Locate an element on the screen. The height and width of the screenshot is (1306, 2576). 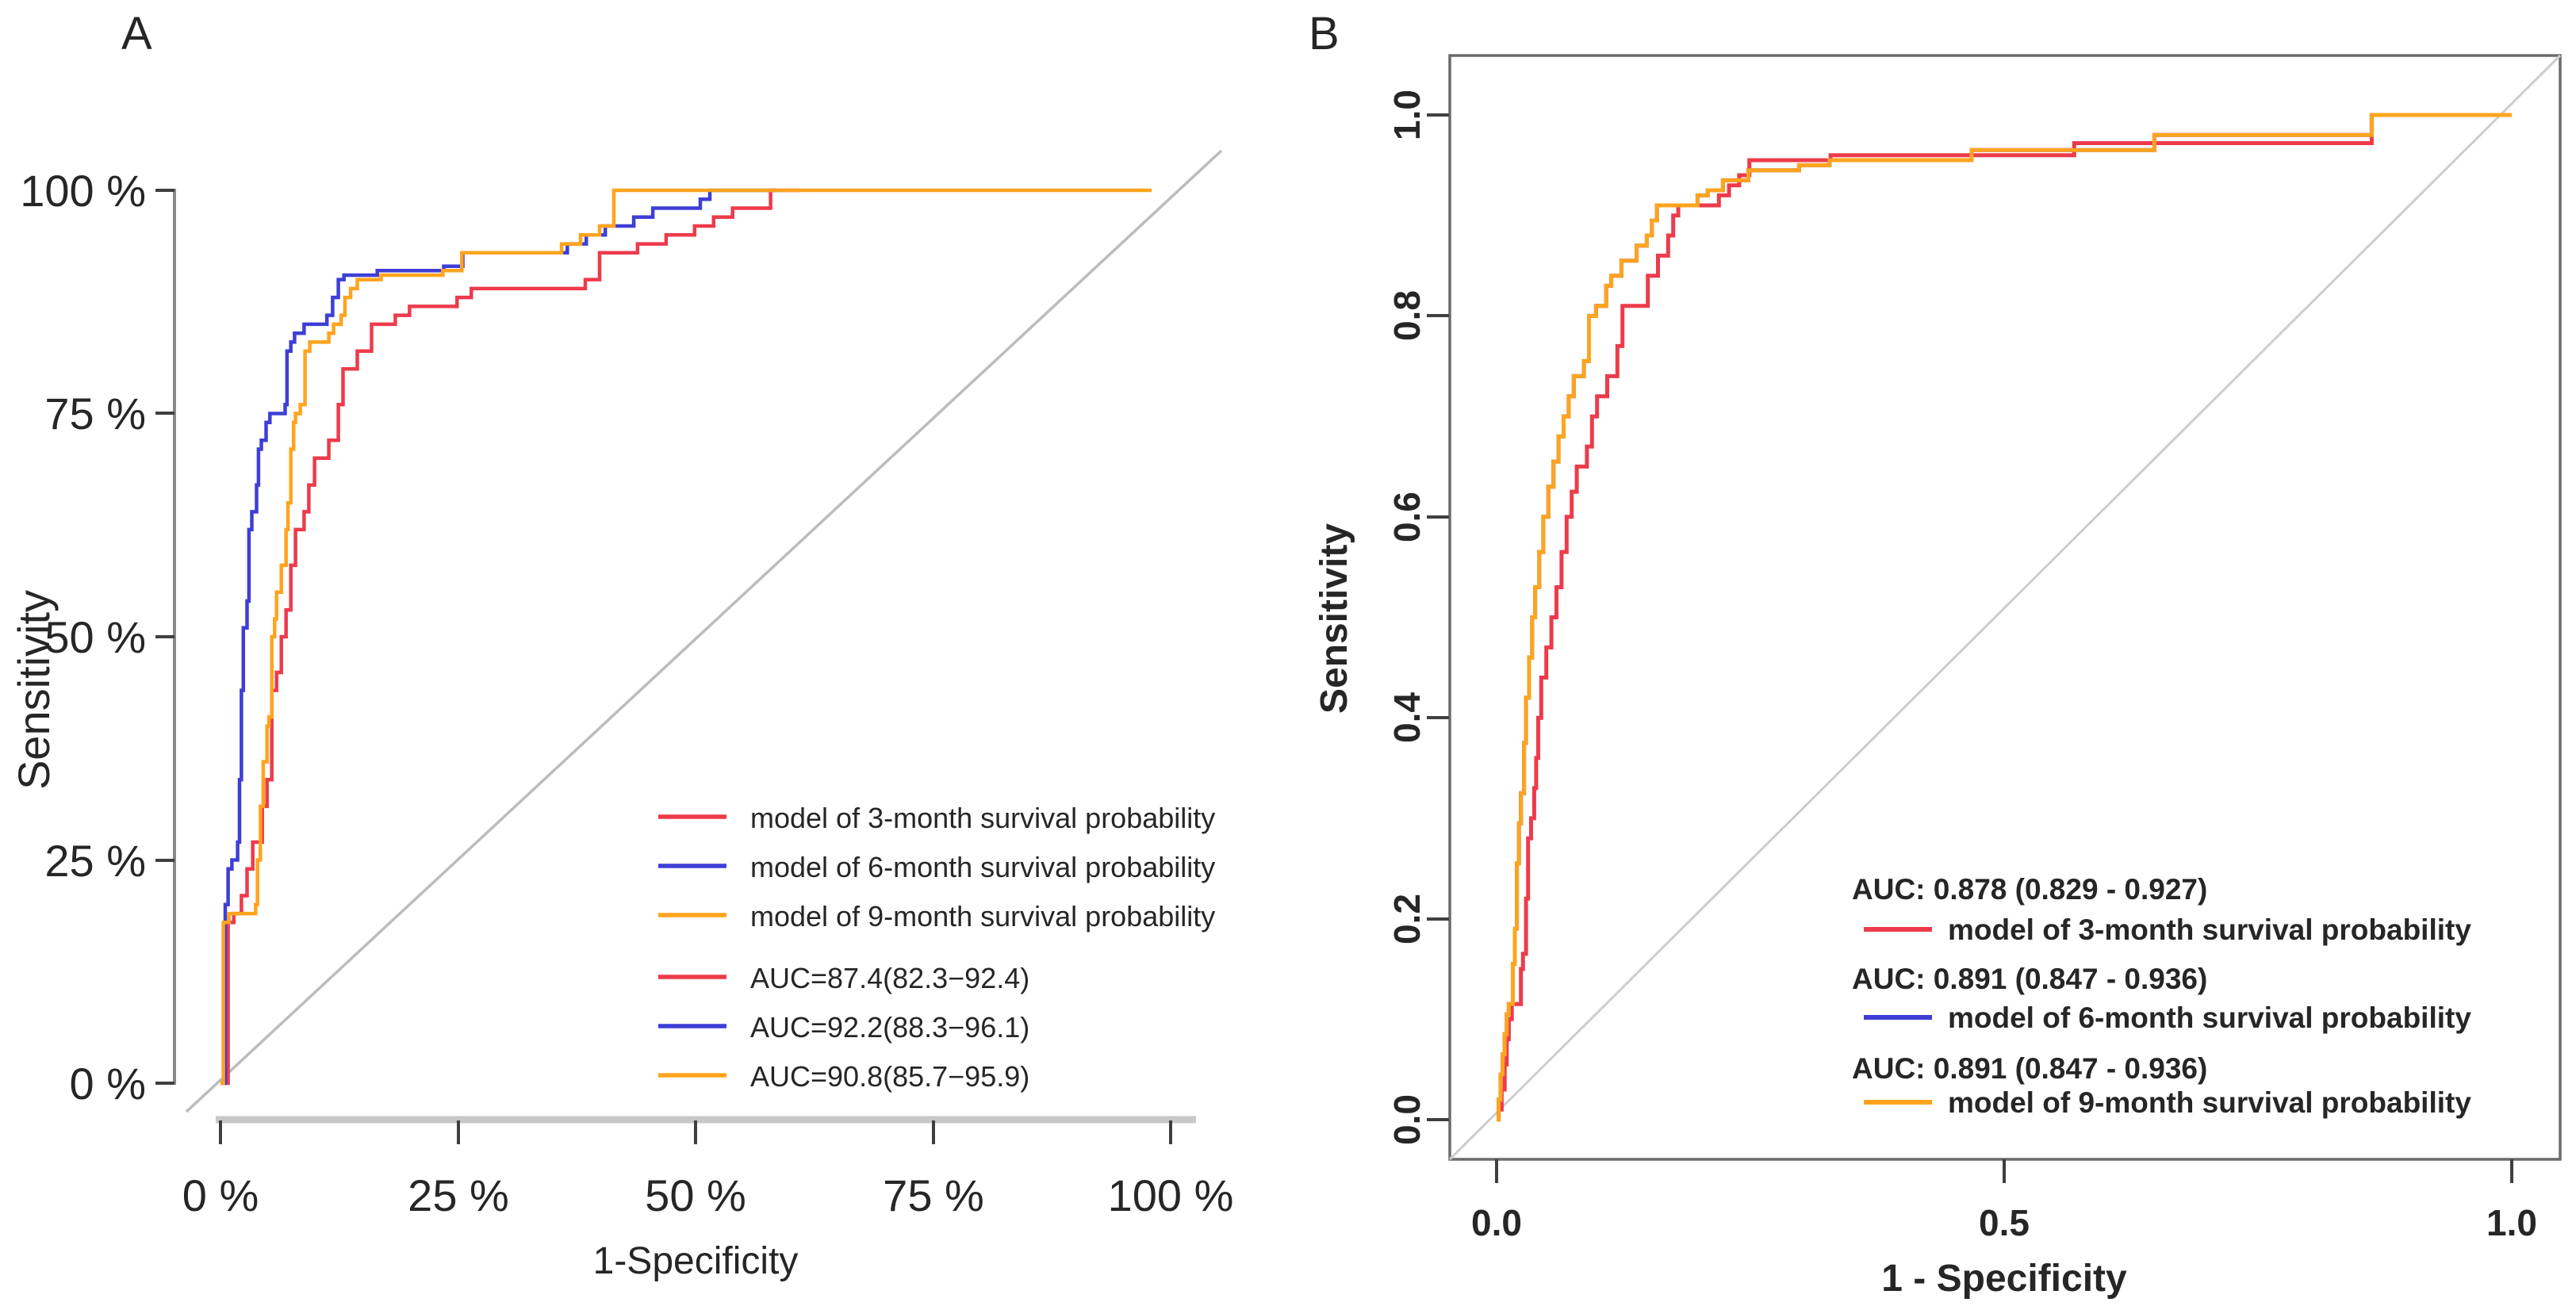
legend-auc-9-month: AUC: 0.891 (0.847 - 0.936) is located at coordinates (2030, 1068).